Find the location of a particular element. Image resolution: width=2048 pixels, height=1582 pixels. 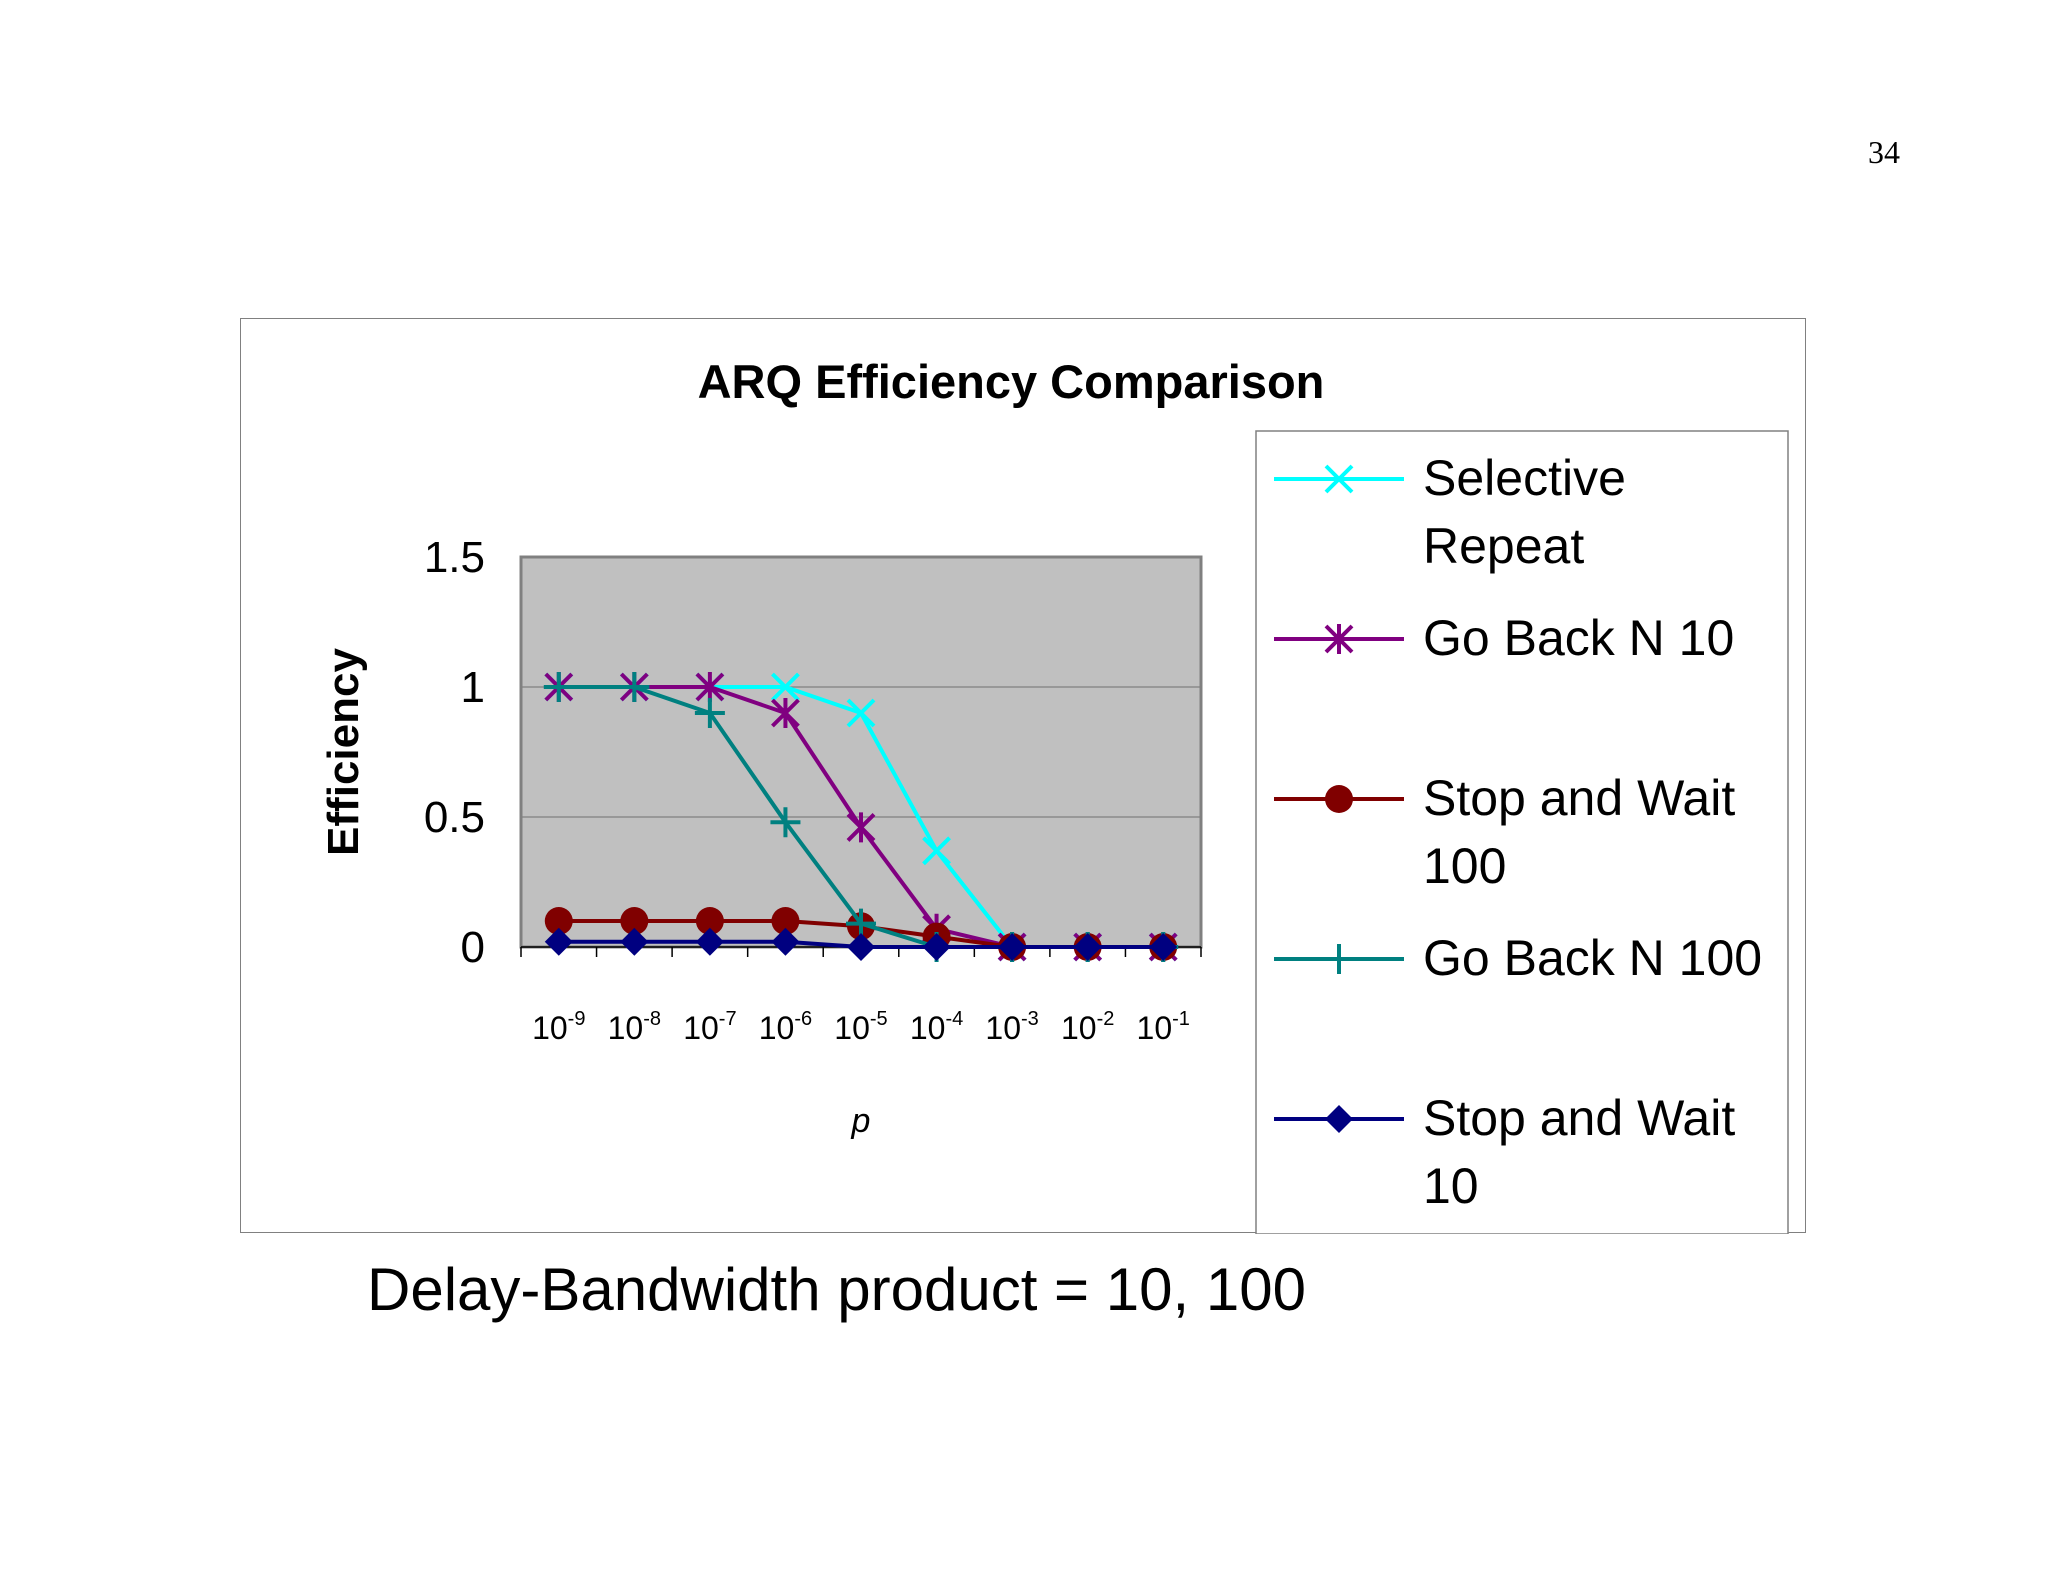

x-tick-label: 10⁻⁵ is located at coordinates (860, 1027).